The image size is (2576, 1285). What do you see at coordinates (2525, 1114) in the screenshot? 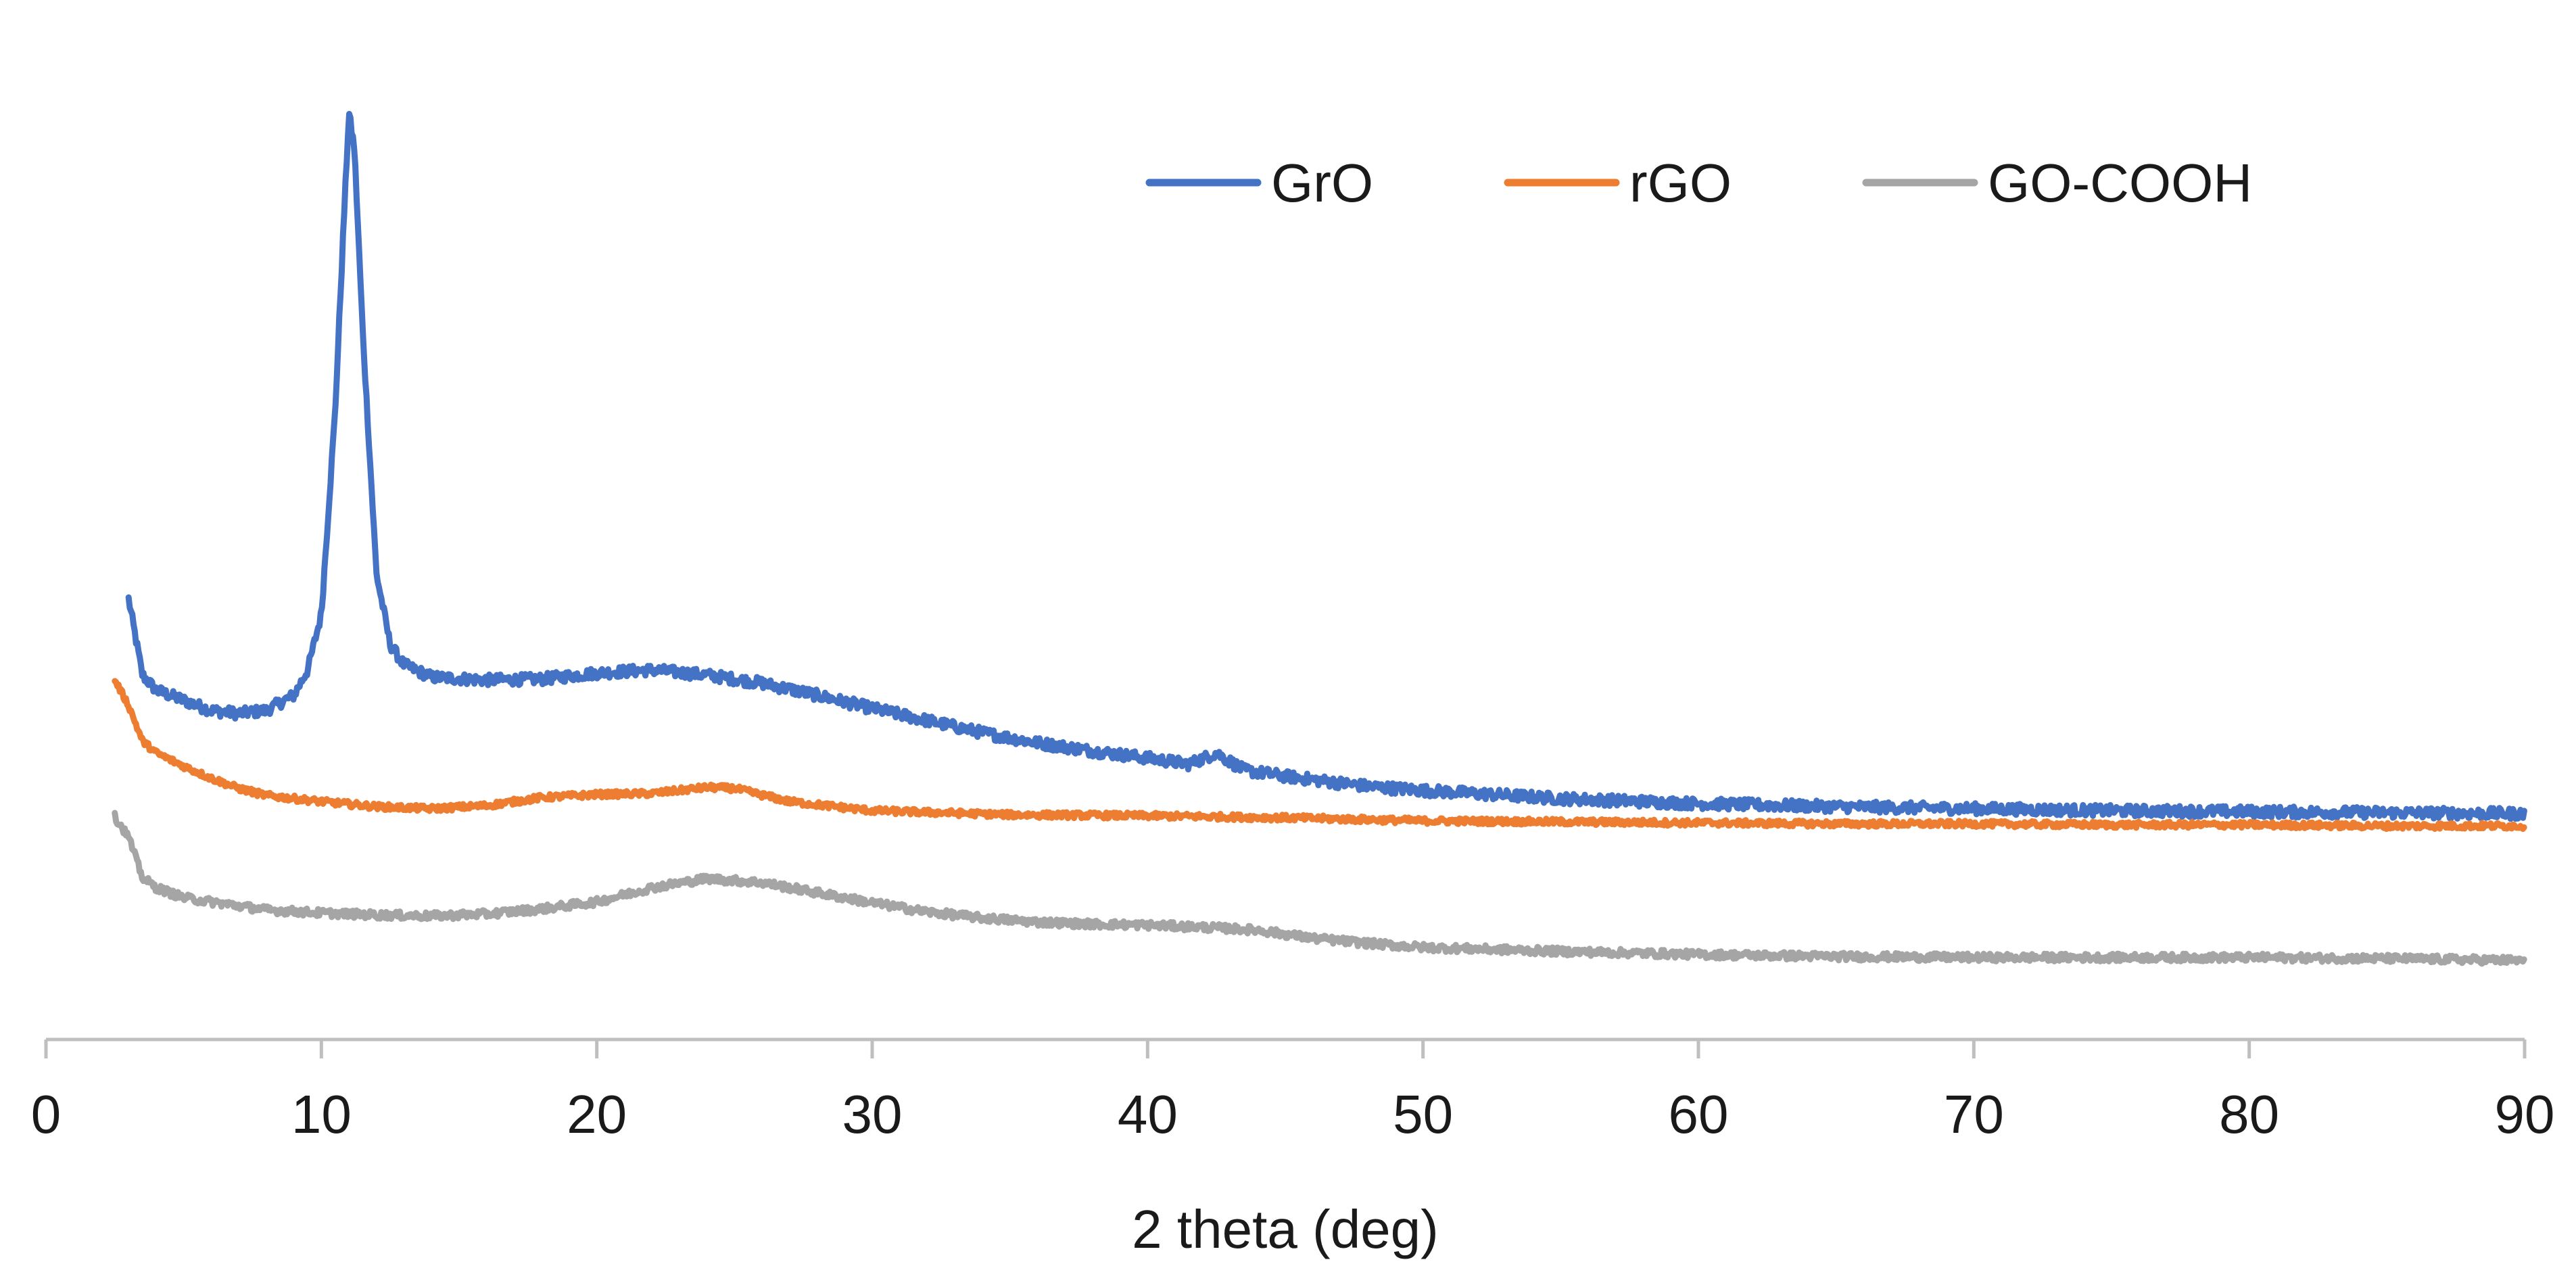
I see `x-tick-label: 90` at bounding box center [2525, 1114].